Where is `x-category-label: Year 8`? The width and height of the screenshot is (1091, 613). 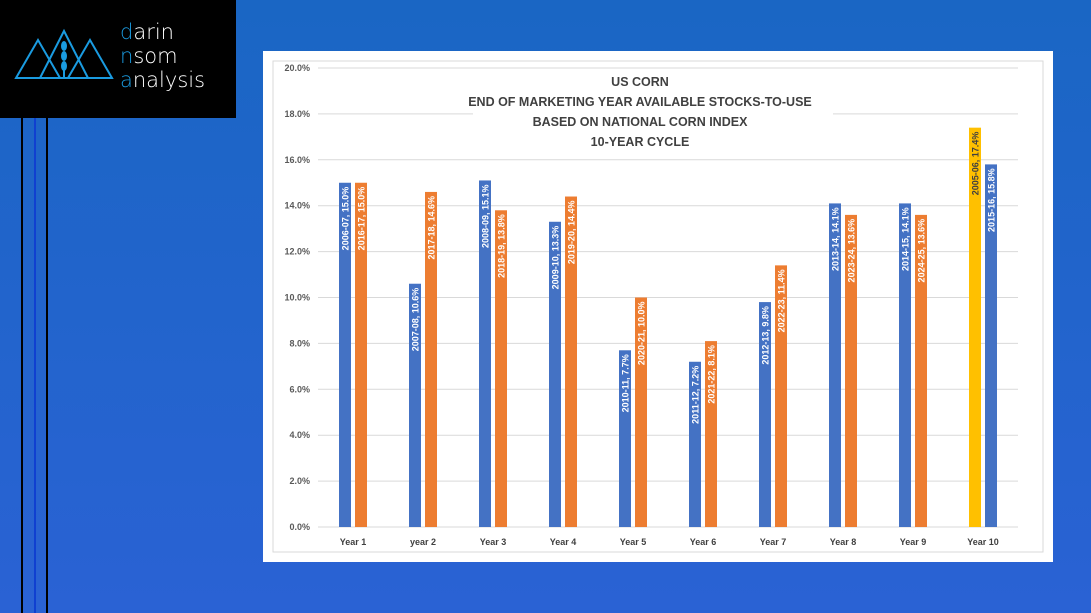
x-category-label: Year 8 is located at coordinates (843, 542).